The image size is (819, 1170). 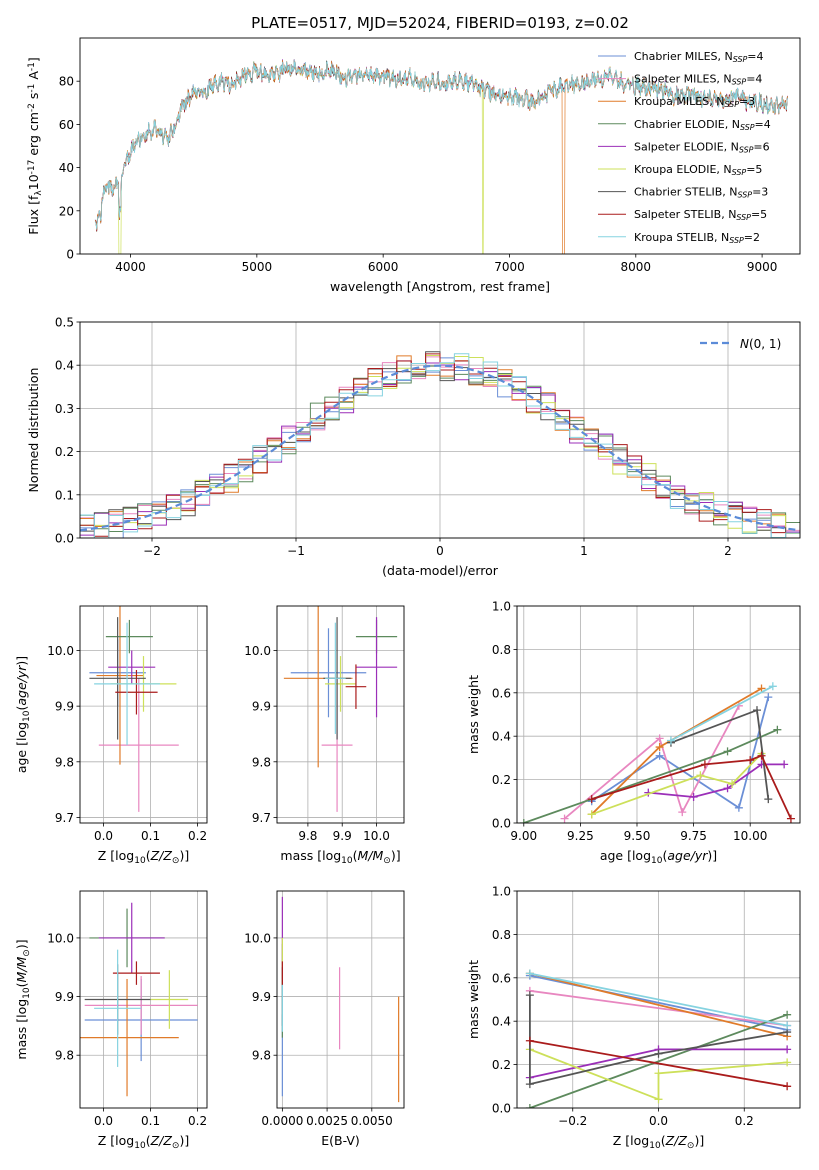 What do you see at coordinates (658, 857) in the screenshot?
I see `x-axis-label: age [log10(age/yr)]` at bounding box center [658, 857].